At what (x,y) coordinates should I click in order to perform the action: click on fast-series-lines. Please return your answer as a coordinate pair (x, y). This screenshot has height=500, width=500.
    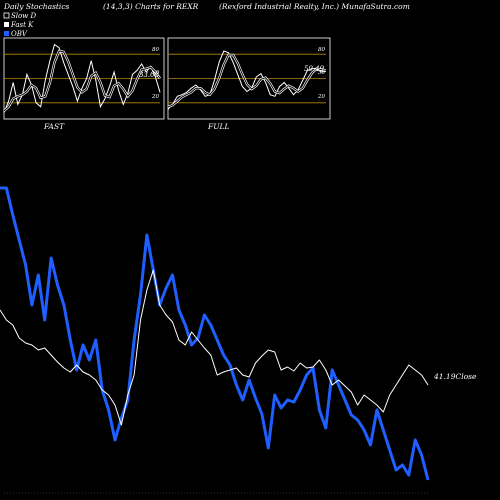
    Looking at the image, I should click on (82, 78).